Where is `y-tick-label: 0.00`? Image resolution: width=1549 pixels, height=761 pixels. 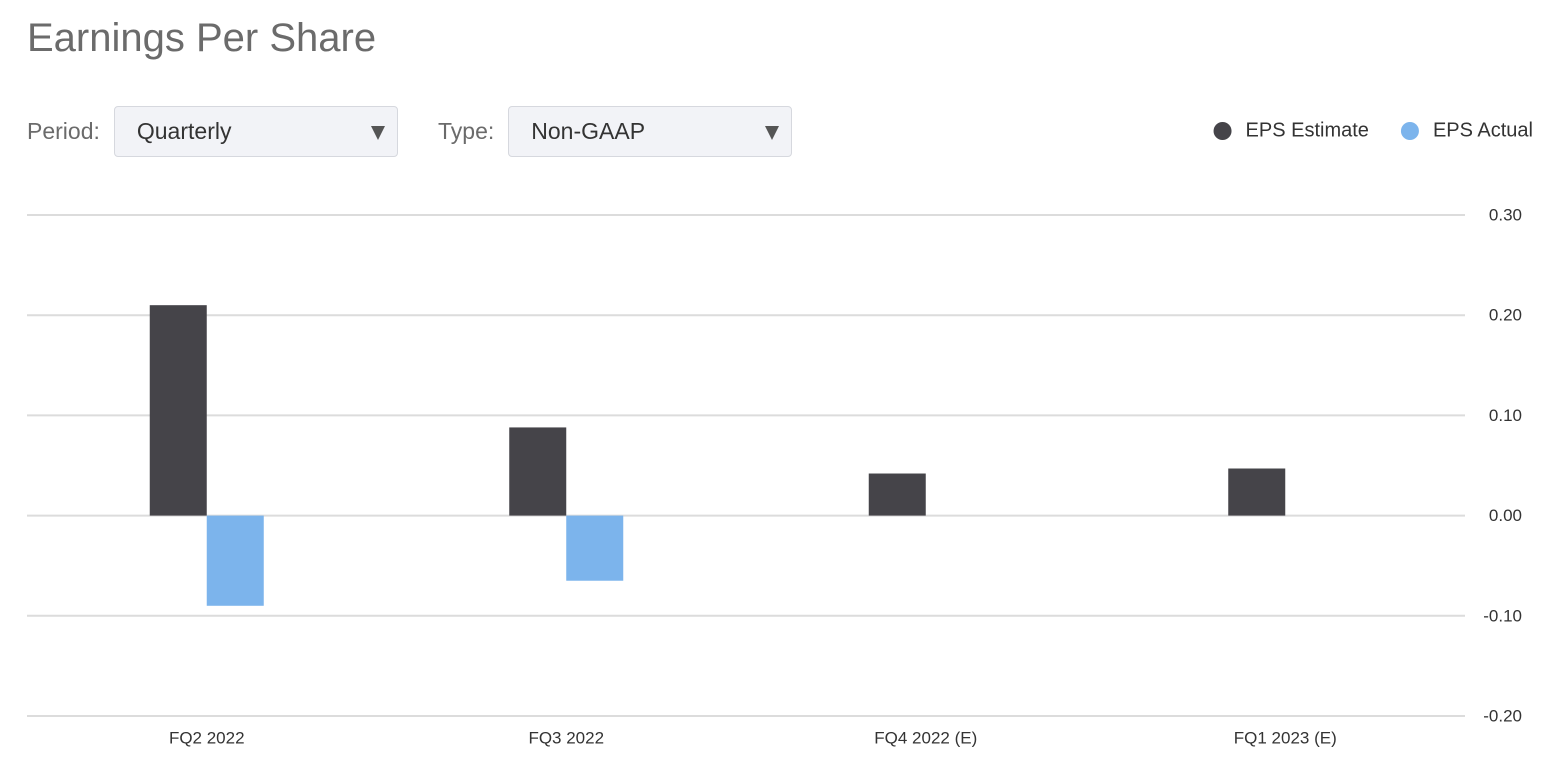 y-tick-label: 0.00 is located at coordinates (1505, 515).